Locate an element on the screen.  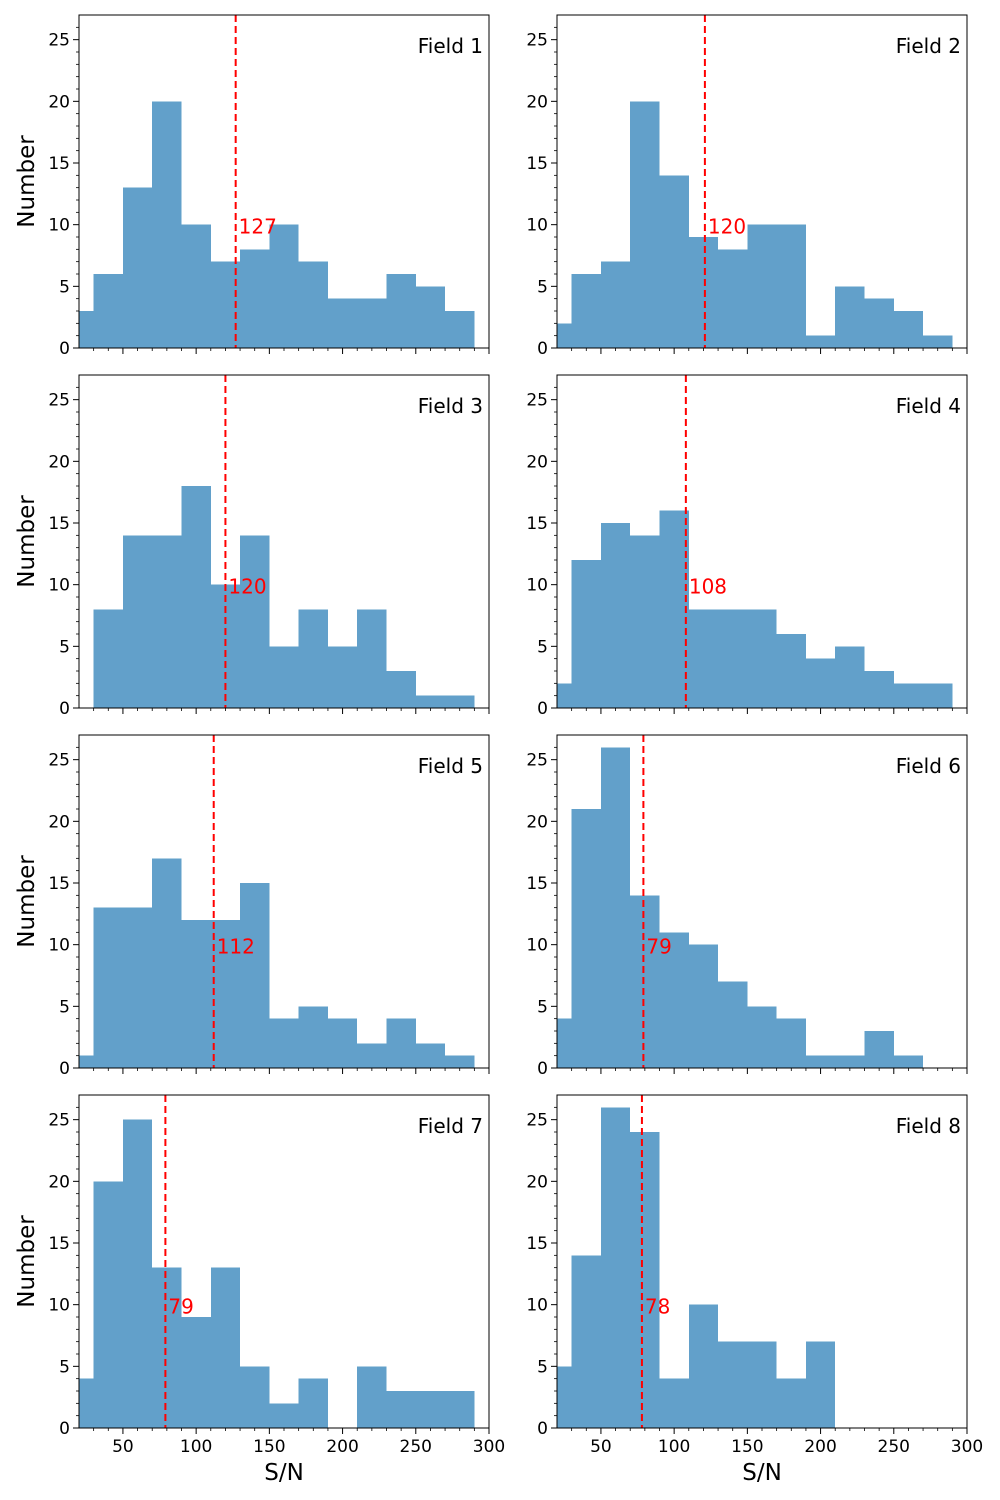
median-label: 79 is located at coordinates (180, 1306).